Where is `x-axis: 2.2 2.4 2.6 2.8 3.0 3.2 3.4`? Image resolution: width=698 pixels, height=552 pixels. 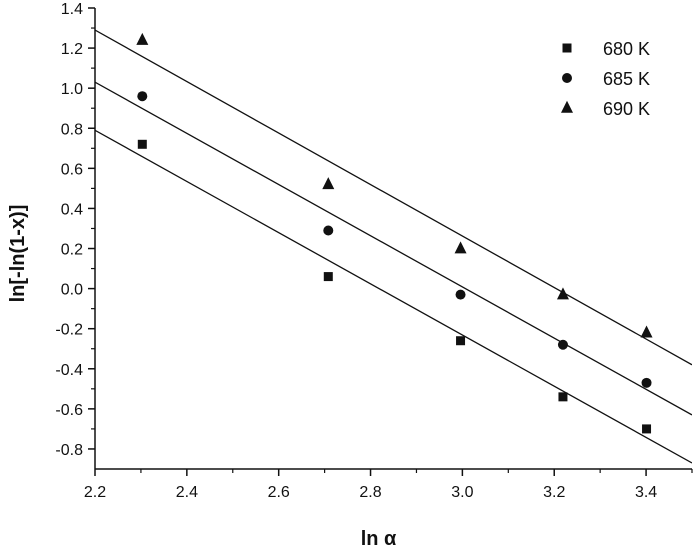 x-axis: 2.2 2.4 2.6 2.8 3.0 3.2 3.4 is located at coordinates (388, 484).